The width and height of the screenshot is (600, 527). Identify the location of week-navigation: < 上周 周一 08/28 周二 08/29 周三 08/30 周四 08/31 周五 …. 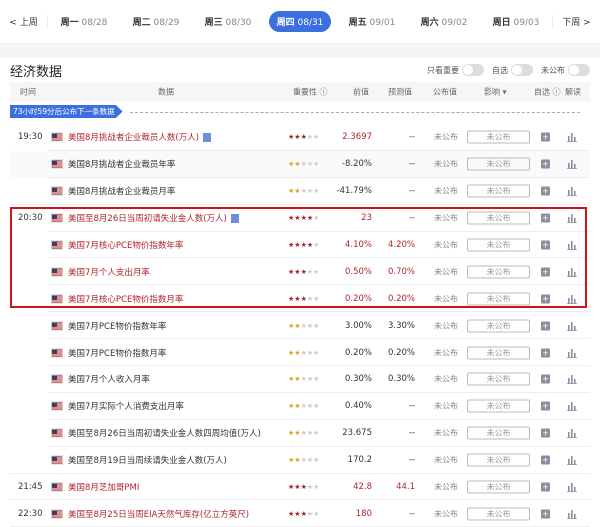
(300, 22).